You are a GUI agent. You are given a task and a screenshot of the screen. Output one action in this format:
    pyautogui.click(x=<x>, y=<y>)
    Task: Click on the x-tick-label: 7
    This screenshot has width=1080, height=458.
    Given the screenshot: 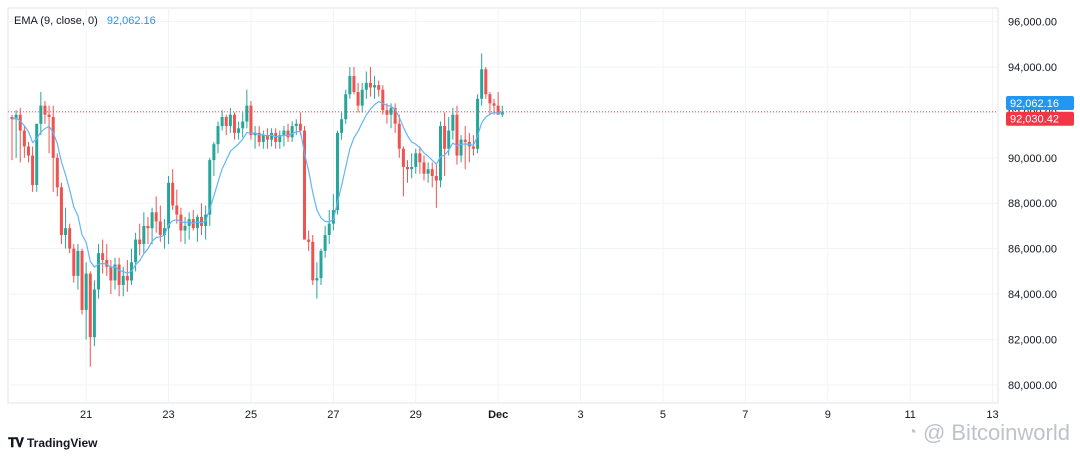 What is the action you would take?
    pyautogui.click(x=745, y=415)
    